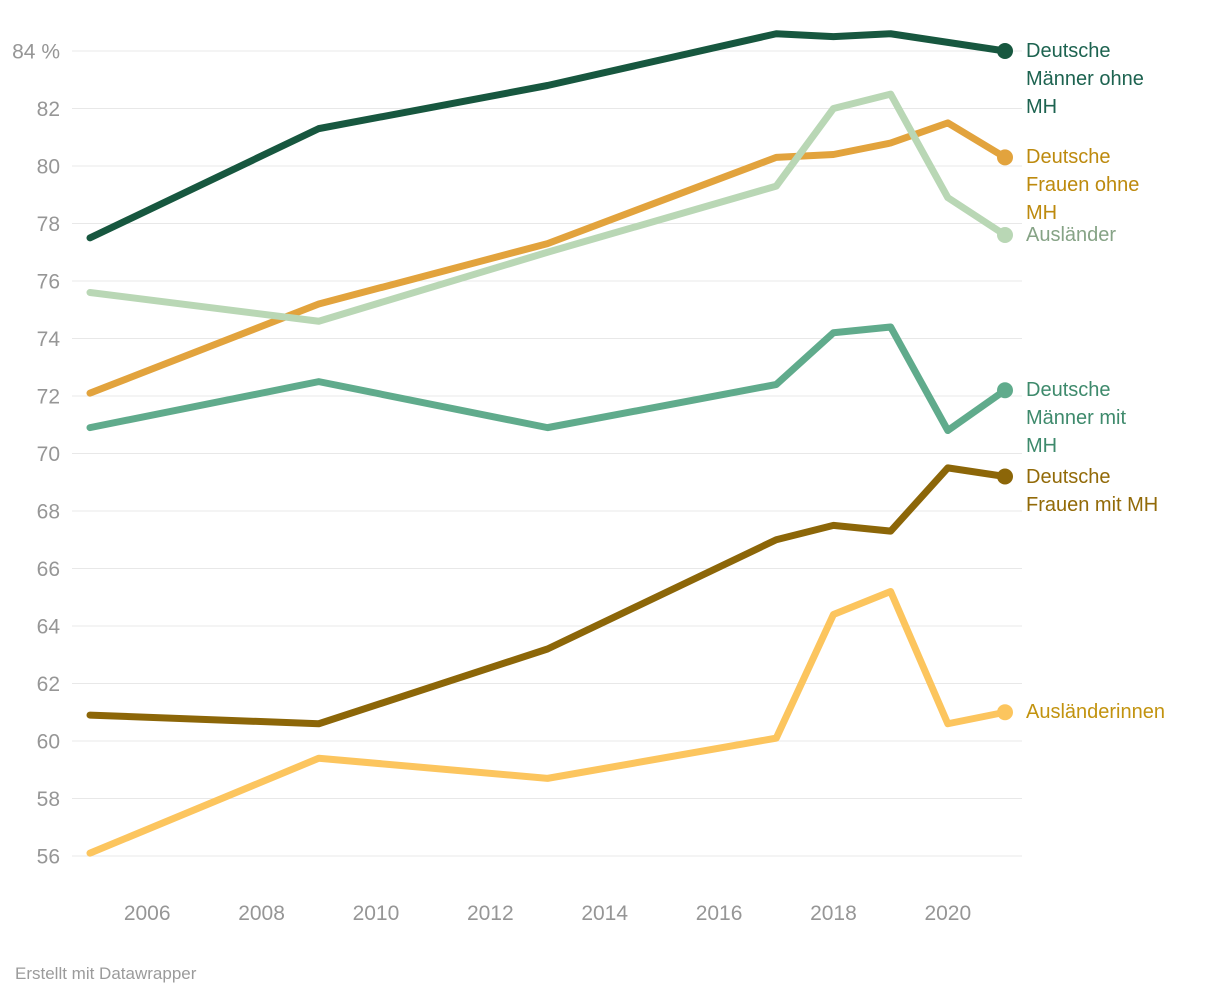 The width and height of the screenshot is (1220, 1000). I want to click on attribution: Erstellt mit Datawrapper, so click(106, 973).